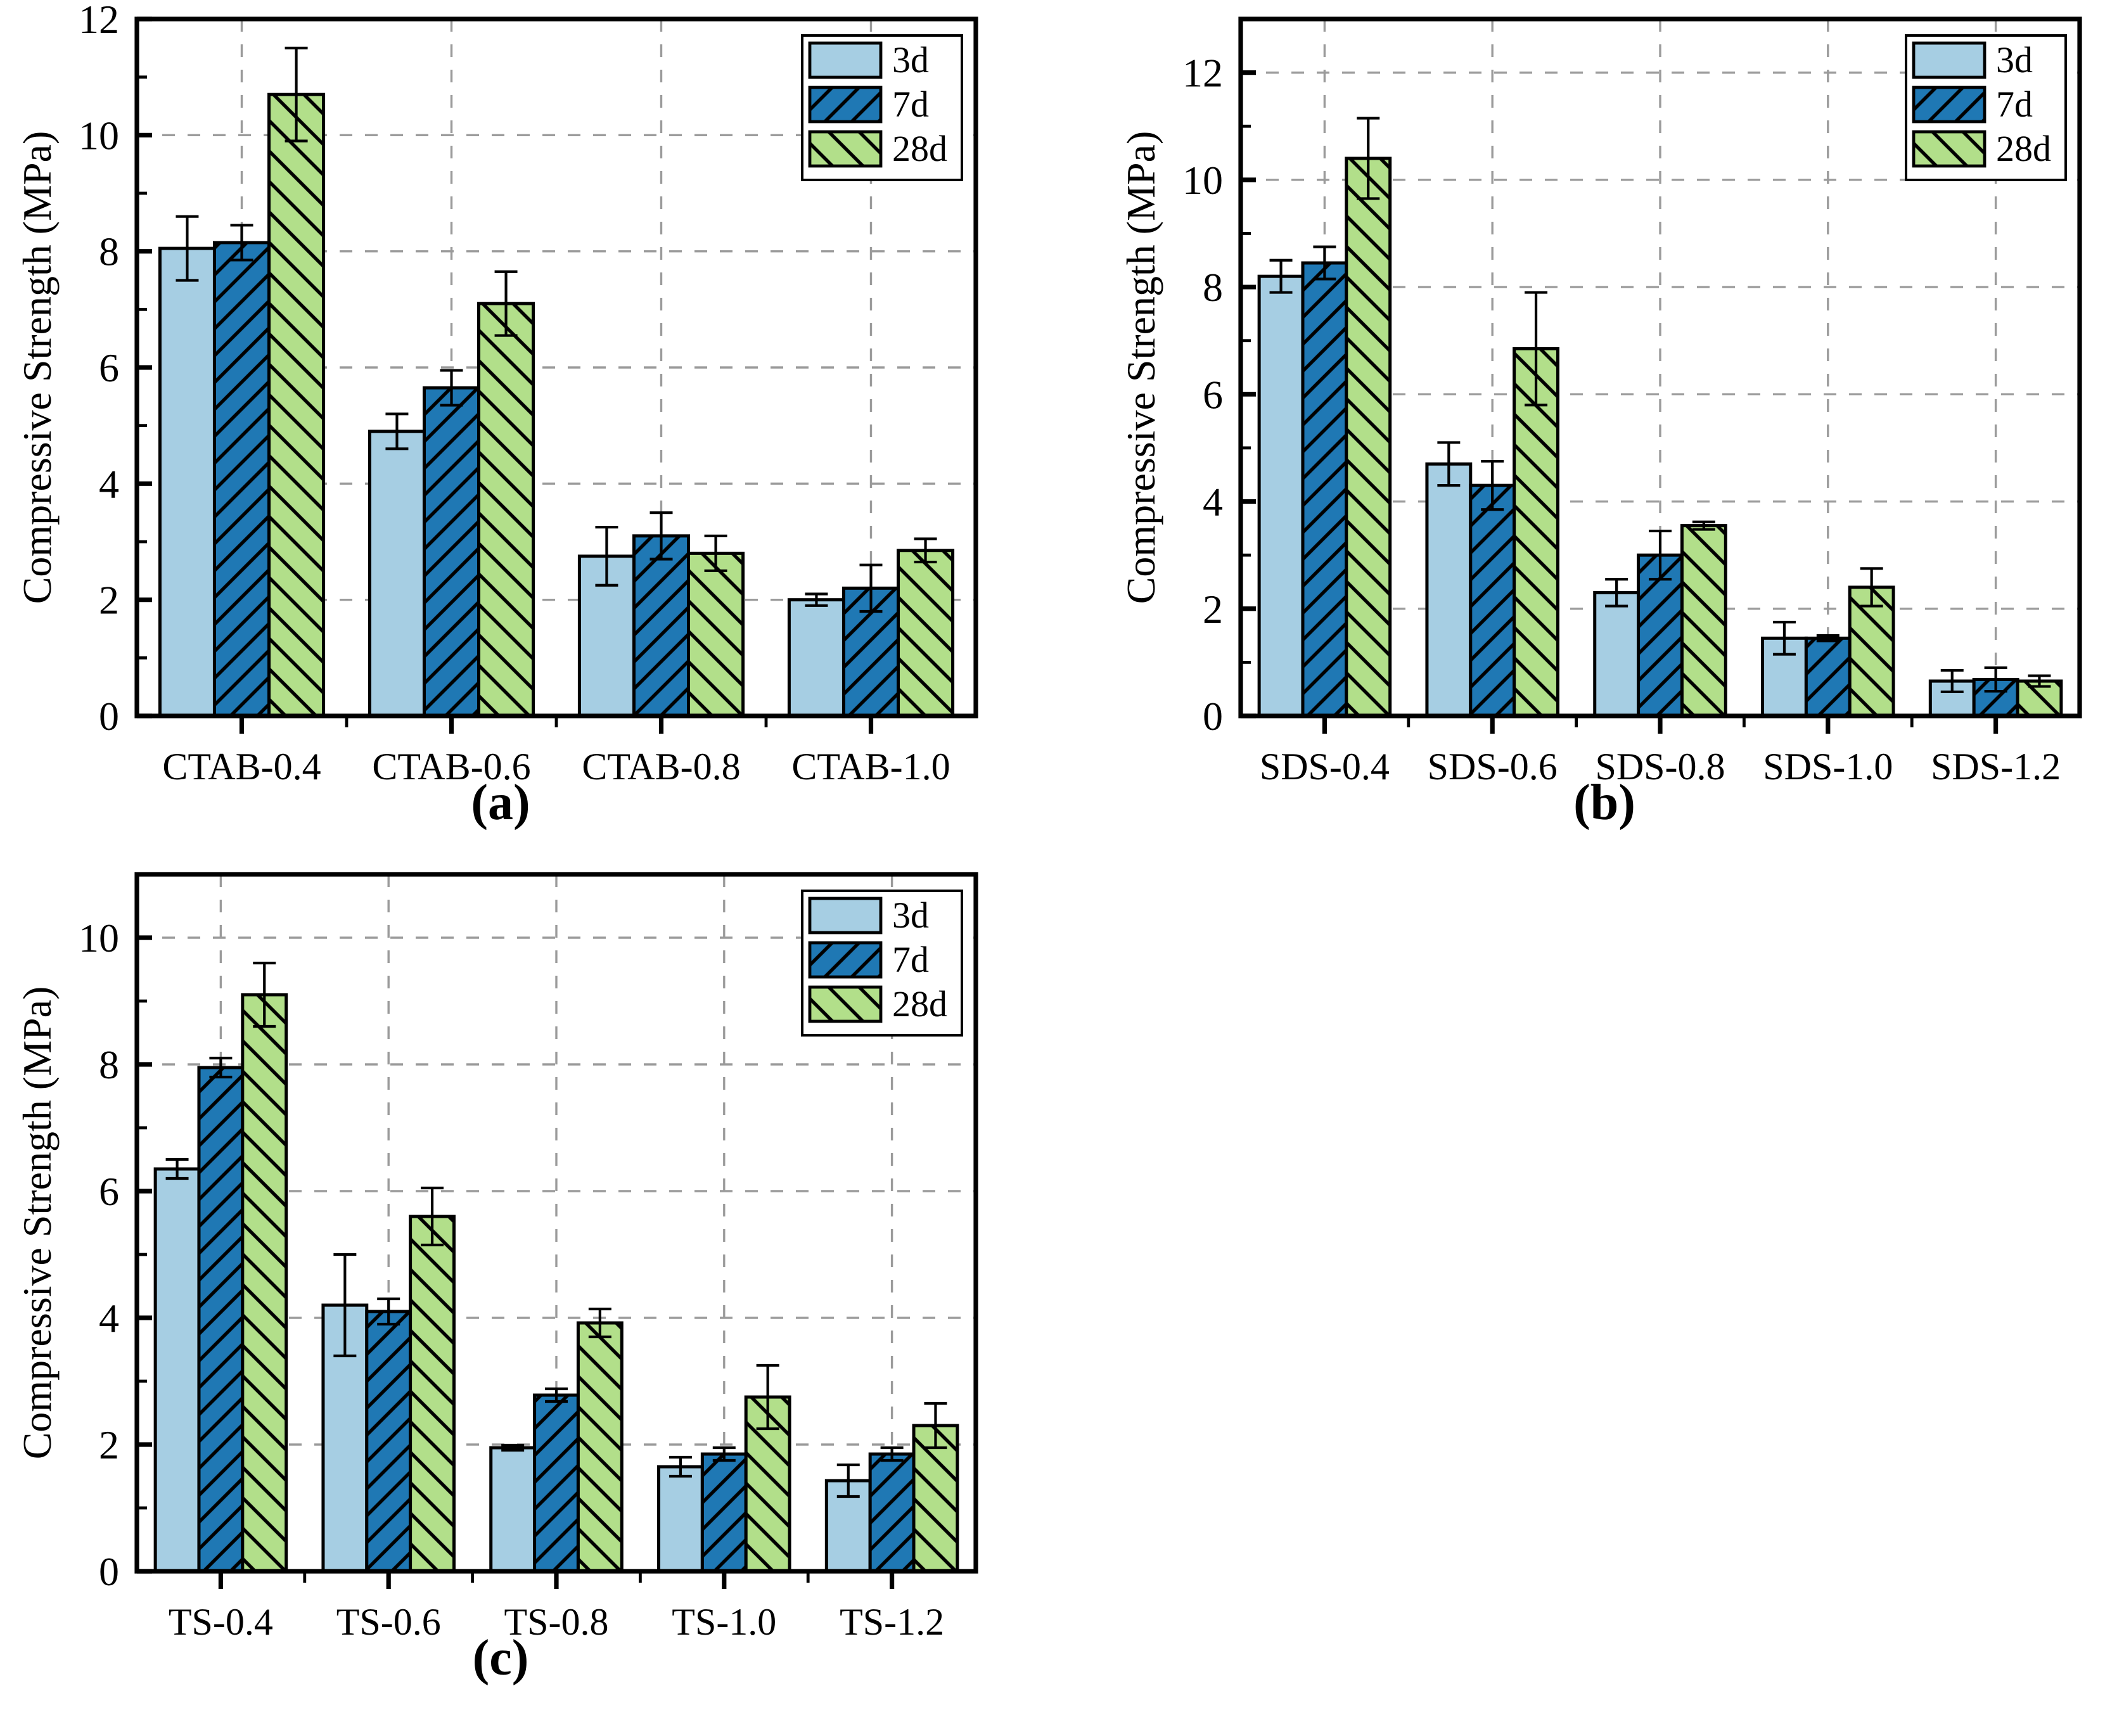 This screenshot has height=1736, width=2105. I want to click on bar-CTAB-0.6-3d, so click(397, 573).